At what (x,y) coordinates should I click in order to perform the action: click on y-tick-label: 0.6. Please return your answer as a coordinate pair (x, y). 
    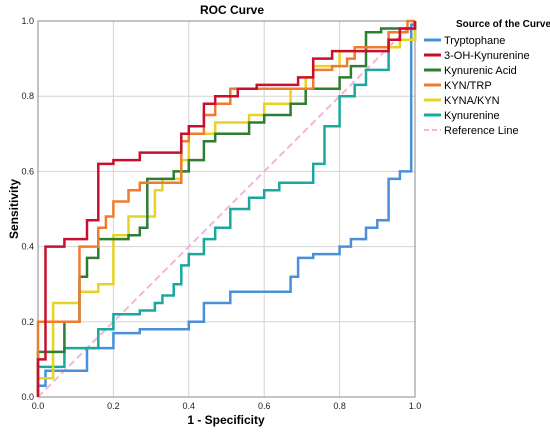
    Looking at the image, I should click on (27, 171).